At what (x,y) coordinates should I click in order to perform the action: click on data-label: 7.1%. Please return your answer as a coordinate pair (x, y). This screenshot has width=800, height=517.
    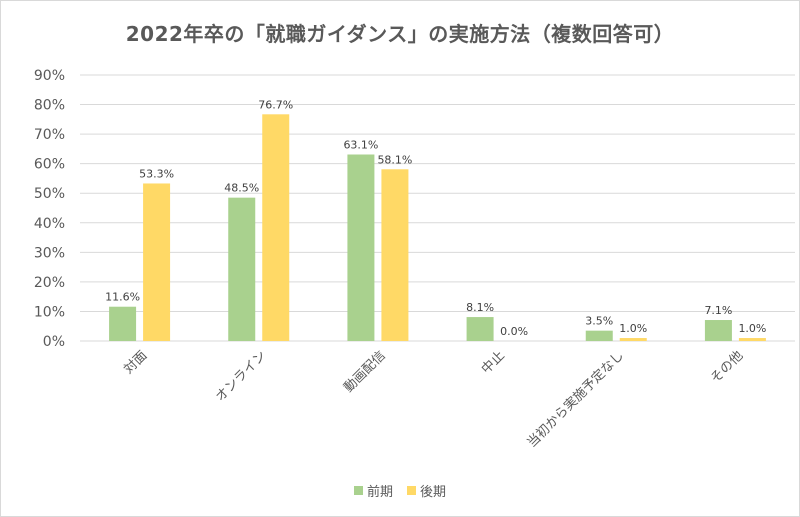
    Looking at the image, I should click on (718, 310).